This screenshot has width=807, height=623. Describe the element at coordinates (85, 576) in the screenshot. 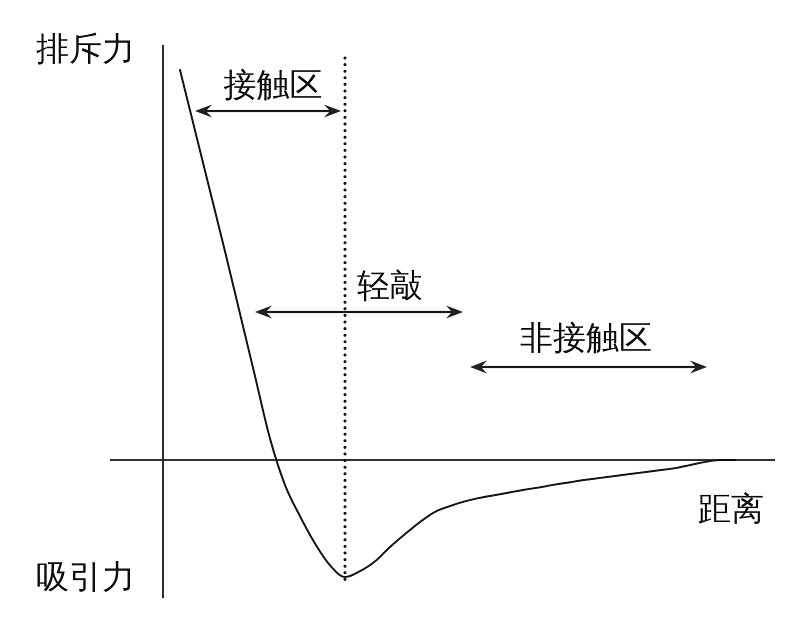

I see `annotation: 吸引力` at that location.